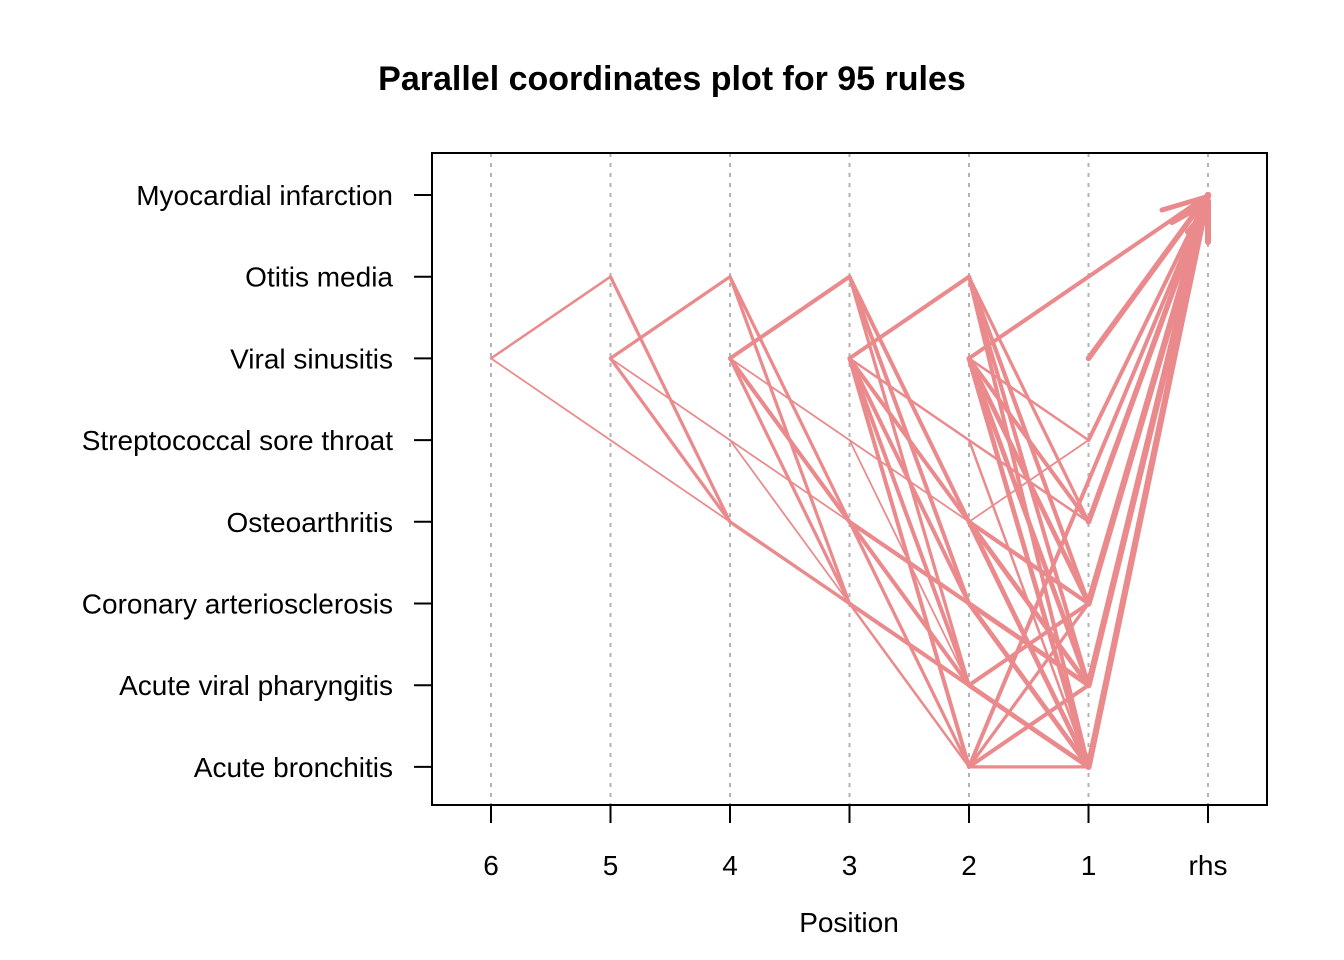 This screenshot has width=1344, height=960. Describe the element at coordinates (256, 685) in the screenshot. I see `y-tick-label-acute-viral-pharyngitis: Acute viral pharyngitis` at that location.